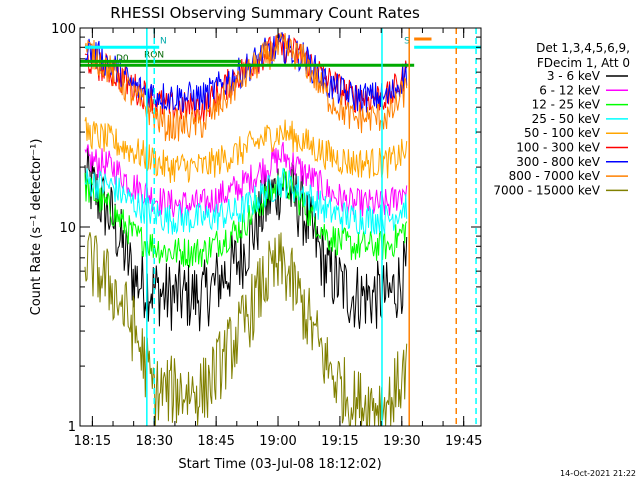  I want to click on footer-timestamp: 14-Oct-2021 21:22, so click(598, 473).